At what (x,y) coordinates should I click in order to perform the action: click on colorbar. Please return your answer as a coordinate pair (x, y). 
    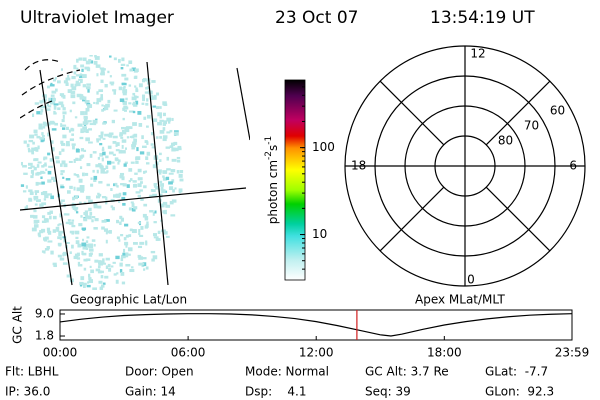
    Looking at the image, I should click on (295, 180).